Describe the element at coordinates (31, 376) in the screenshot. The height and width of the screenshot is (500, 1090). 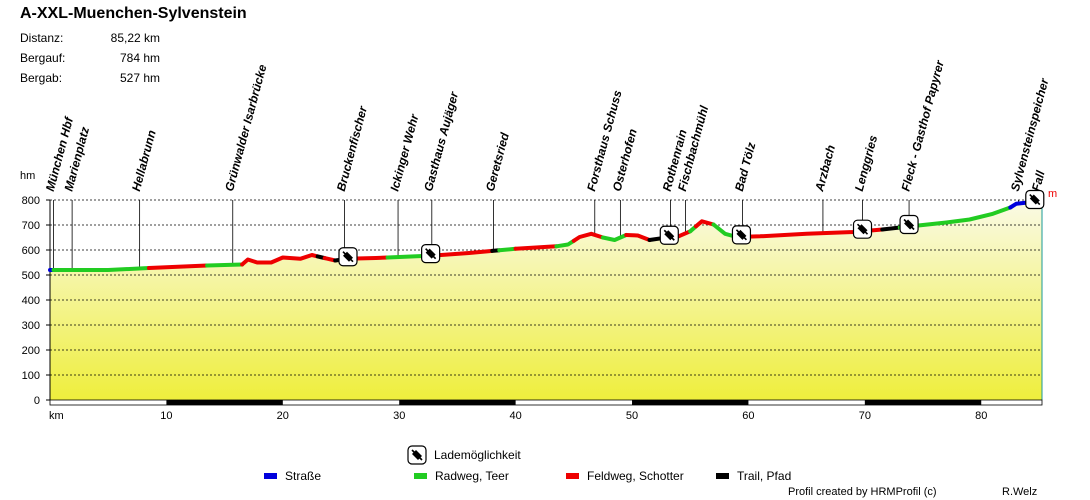
I see `y-tick-label-100: 100` at that location.